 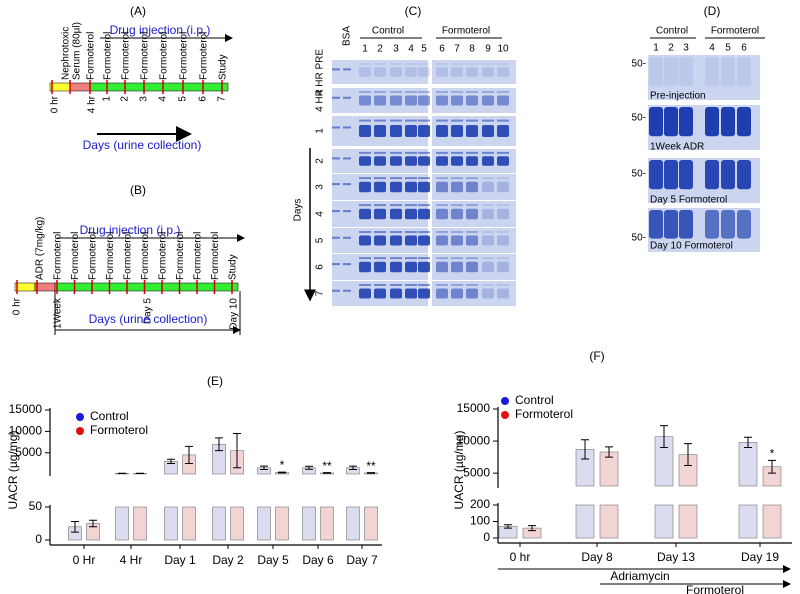 I want to click on row-label: 7, so click(x=320, y=293).